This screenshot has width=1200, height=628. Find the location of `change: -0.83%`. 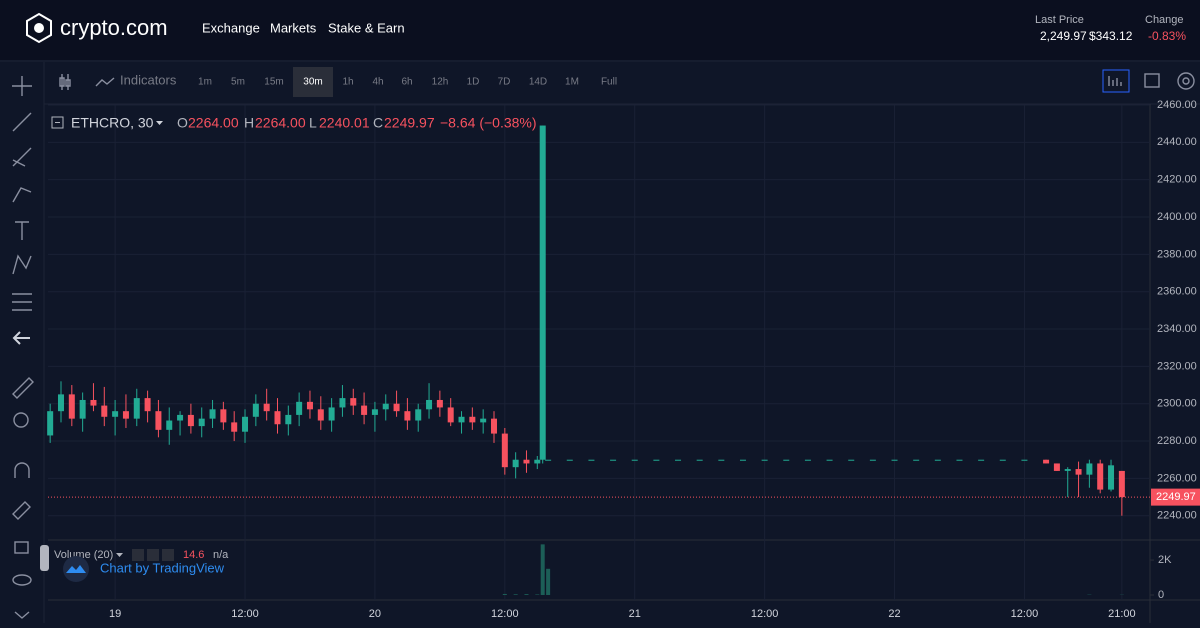

change: -0.83% is located at coordinates (1167, 36).